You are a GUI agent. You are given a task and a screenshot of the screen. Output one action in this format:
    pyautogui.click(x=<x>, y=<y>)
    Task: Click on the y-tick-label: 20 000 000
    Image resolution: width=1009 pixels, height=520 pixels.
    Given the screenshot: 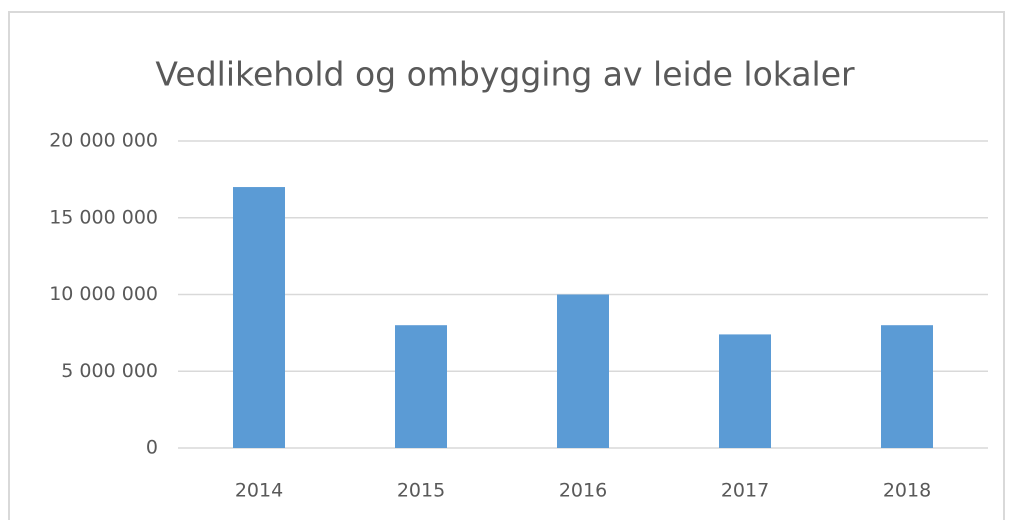 What is the action you would take?
    pyautogui.click(x=103, y=141)
    